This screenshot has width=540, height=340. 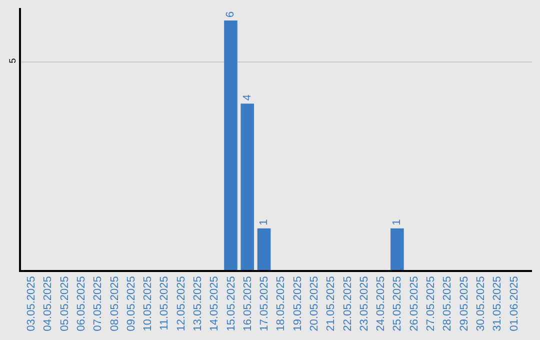 What do you see at coordinates (298, 304) in the screenshot?
I see `x-tick-label: 19.05.2025` at bounding box center [298, 304].